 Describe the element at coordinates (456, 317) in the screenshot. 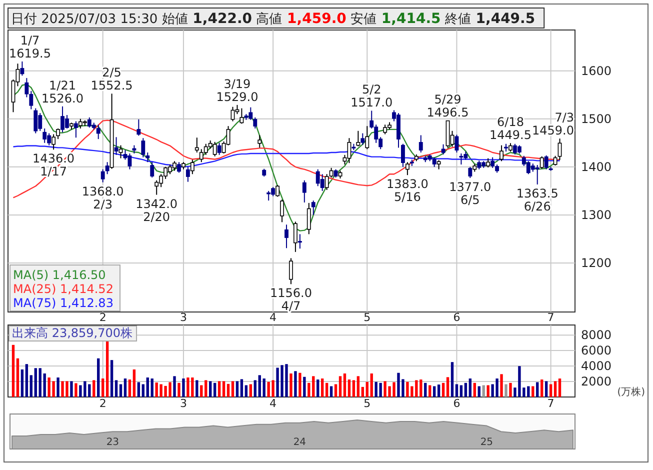

I see `x-tick-label: 6` at that location.